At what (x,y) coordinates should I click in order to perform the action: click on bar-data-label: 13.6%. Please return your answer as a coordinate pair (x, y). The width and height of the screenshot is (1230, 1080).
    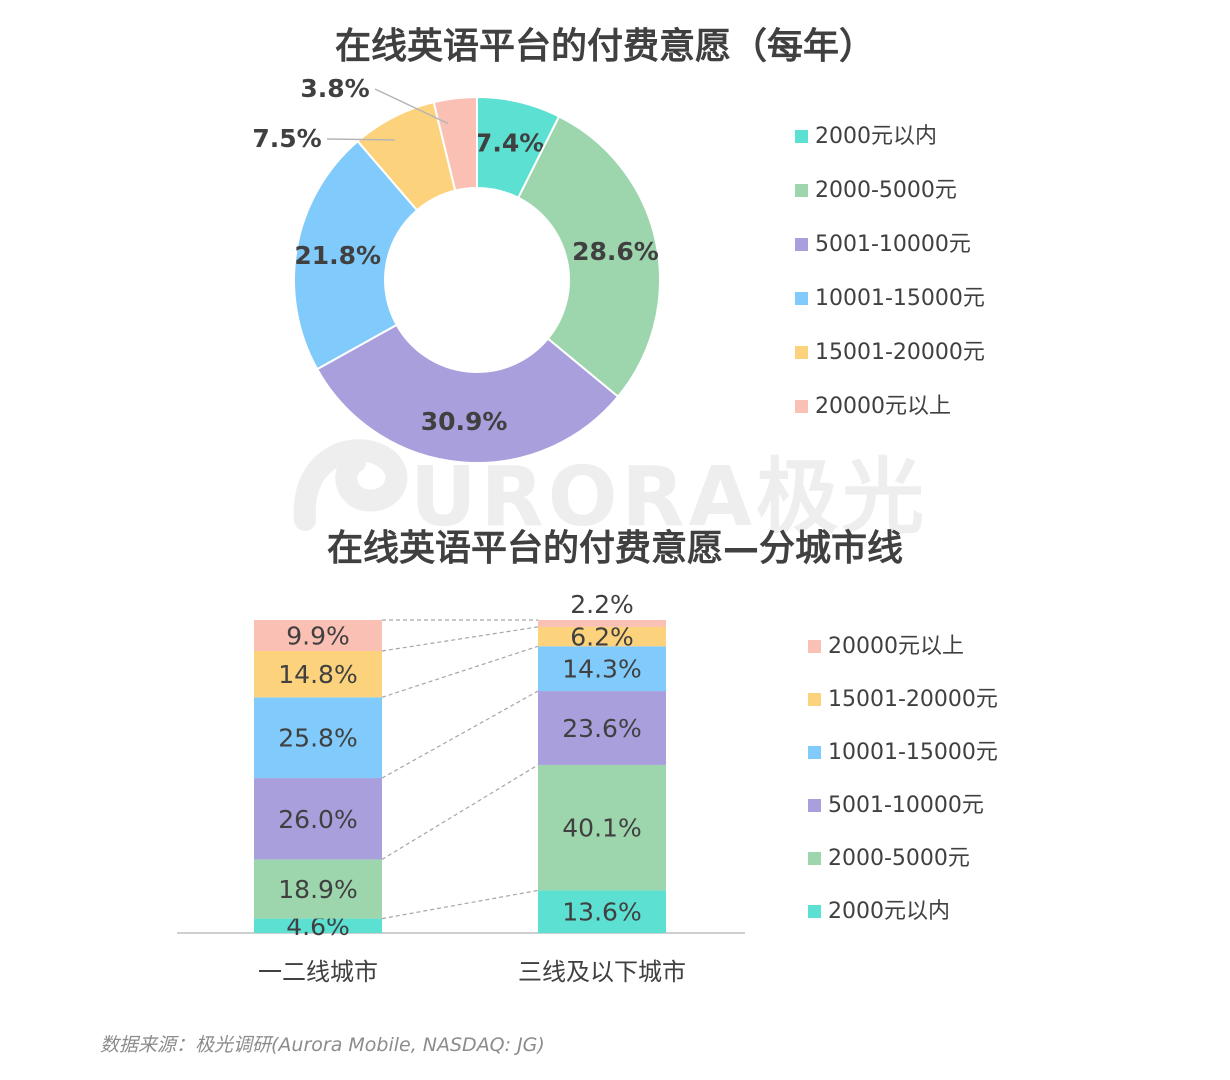
    Looking at the image, I should click on (601, 912).